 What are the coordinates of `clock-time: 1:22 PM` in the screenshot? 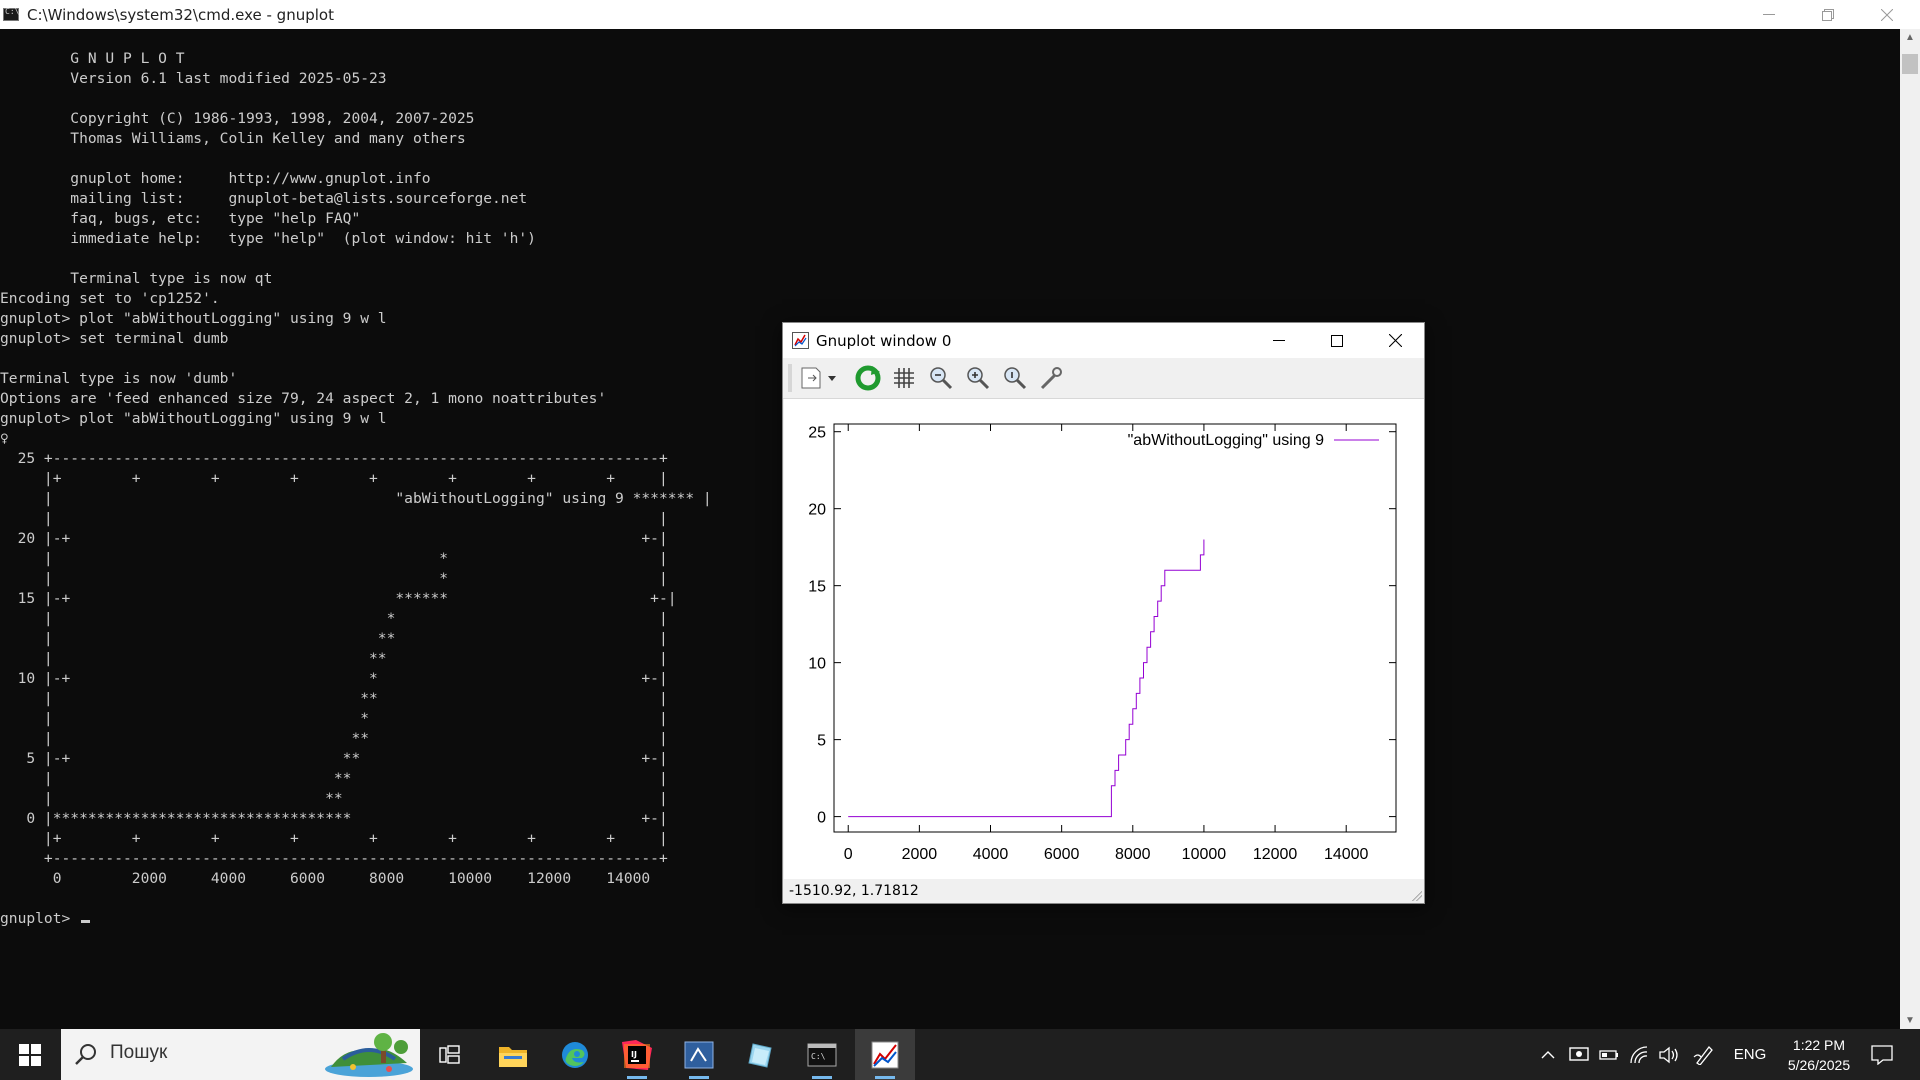 It's located at (1819, 1045).